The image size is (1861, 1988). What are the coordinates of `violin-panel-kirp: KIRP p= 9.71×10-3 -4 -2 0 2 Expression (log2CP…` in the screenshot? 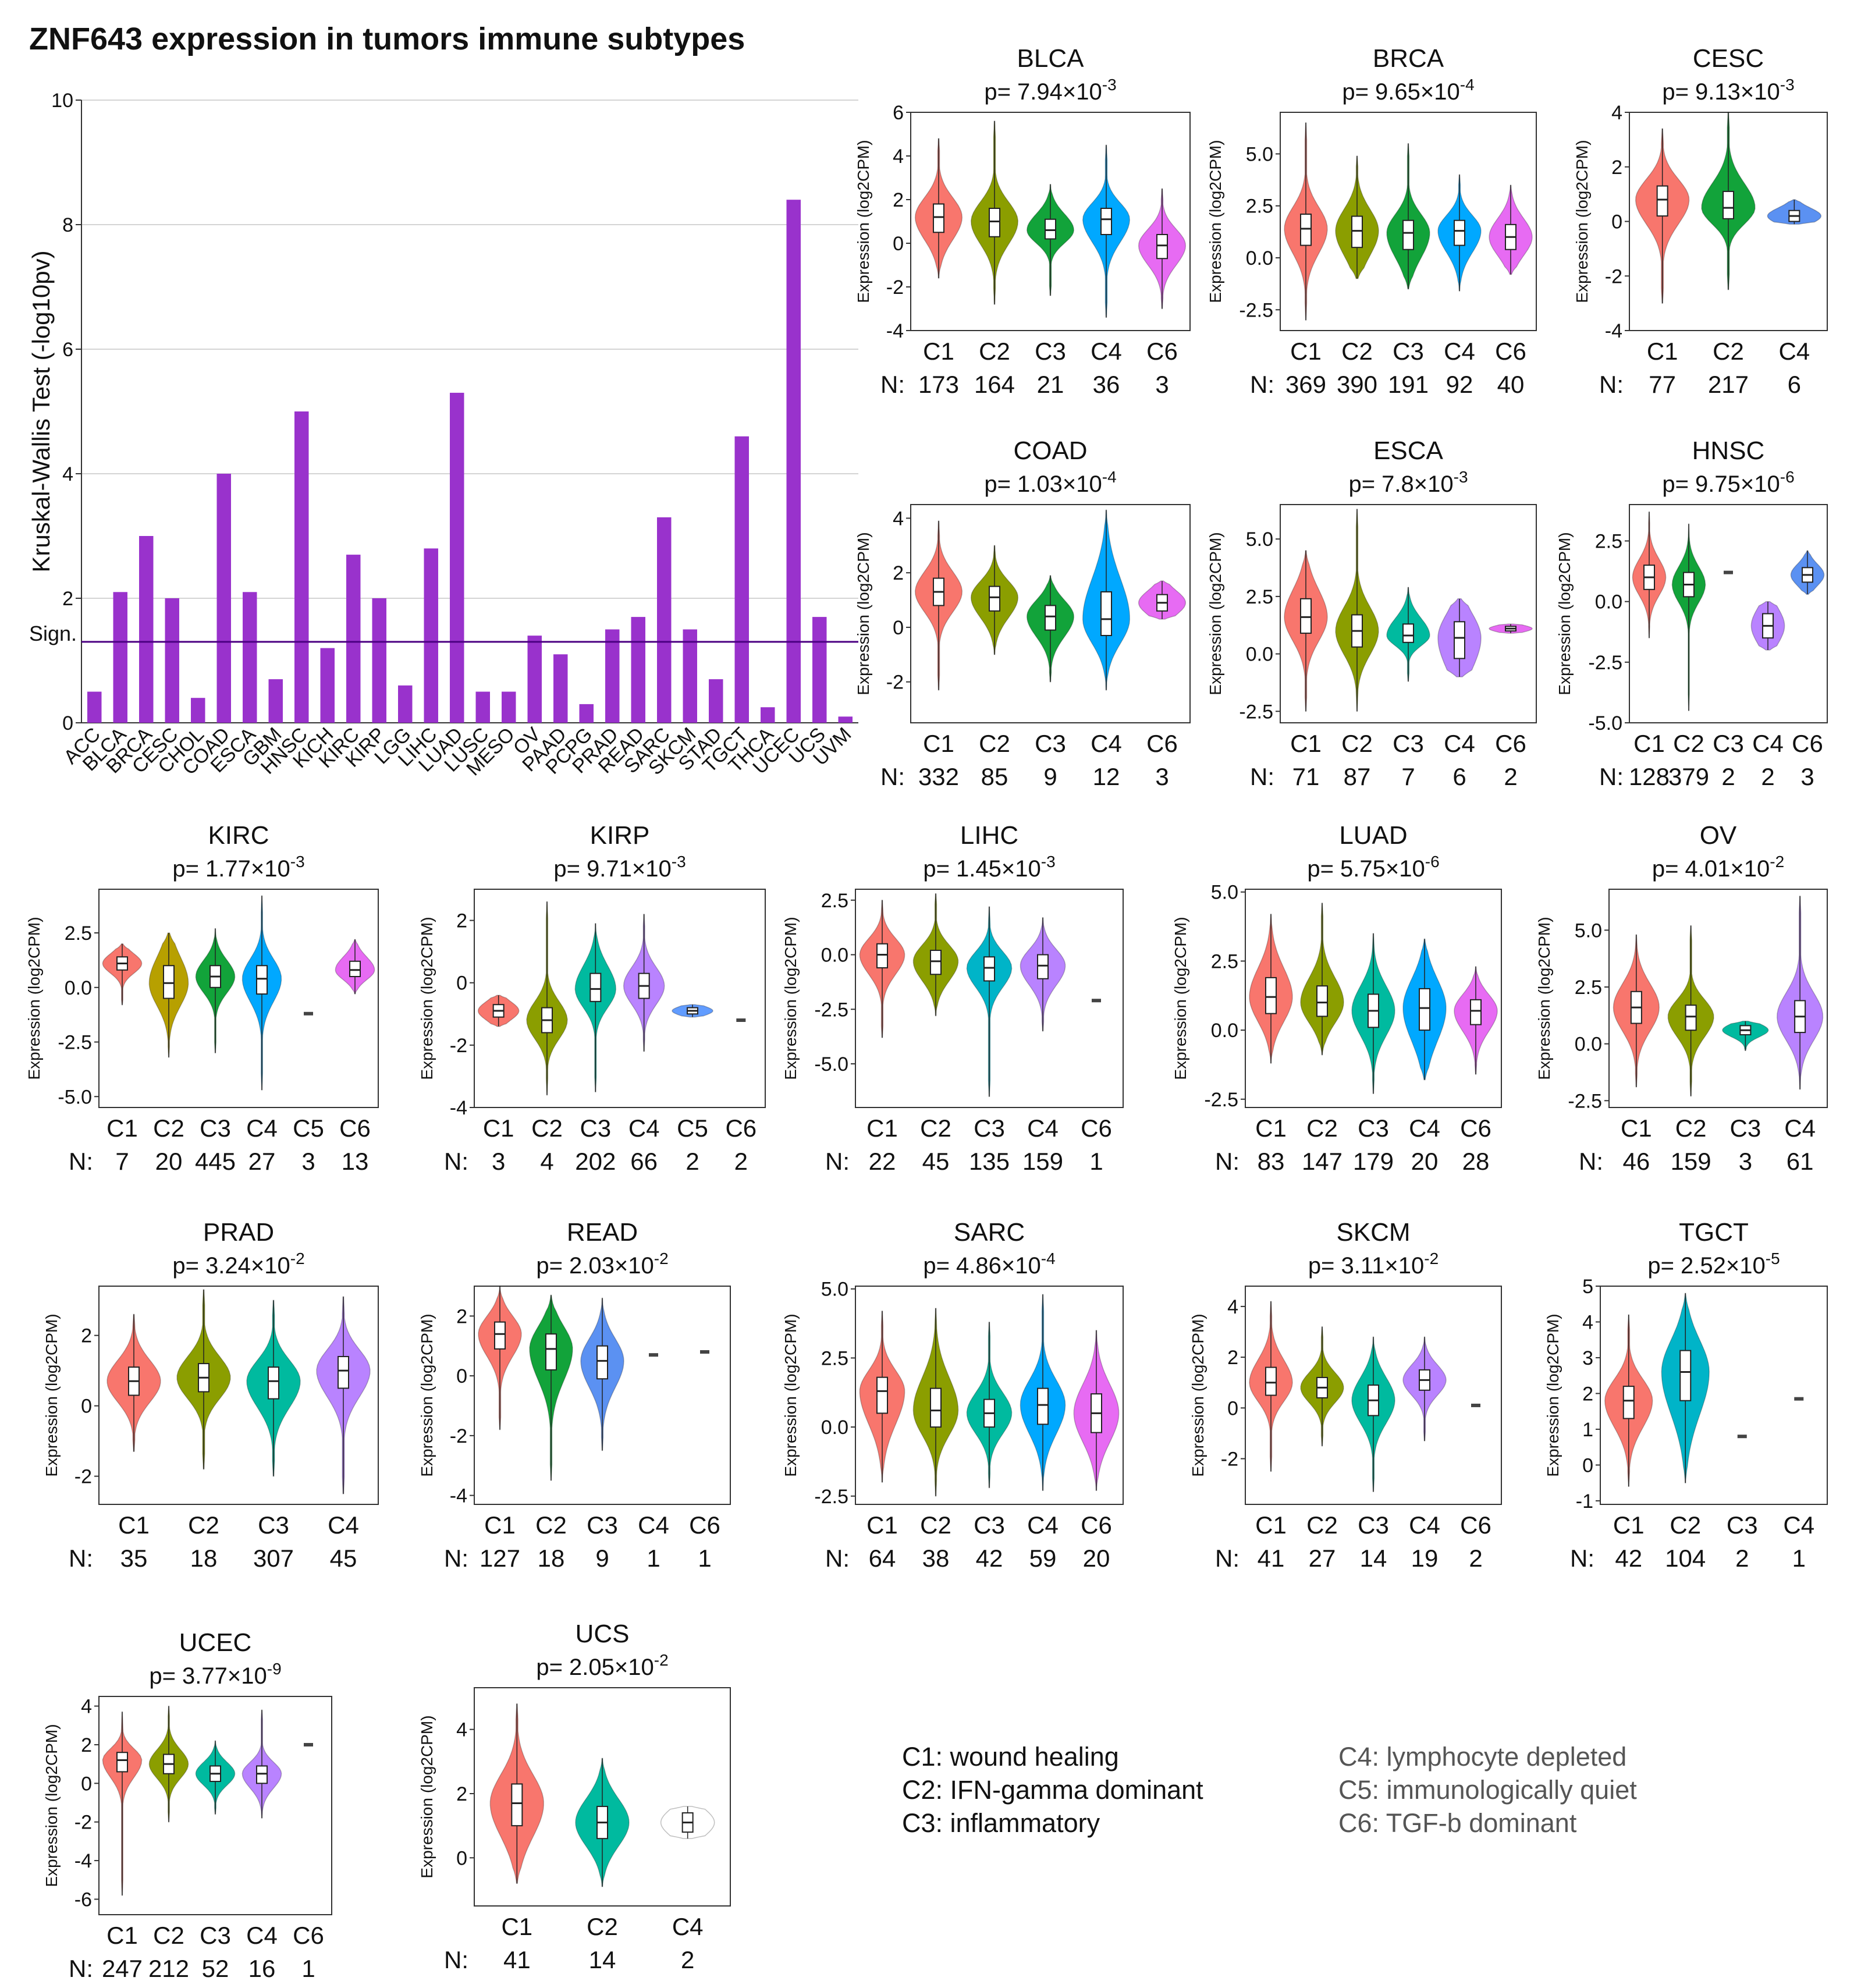 It's located at (592, 998).